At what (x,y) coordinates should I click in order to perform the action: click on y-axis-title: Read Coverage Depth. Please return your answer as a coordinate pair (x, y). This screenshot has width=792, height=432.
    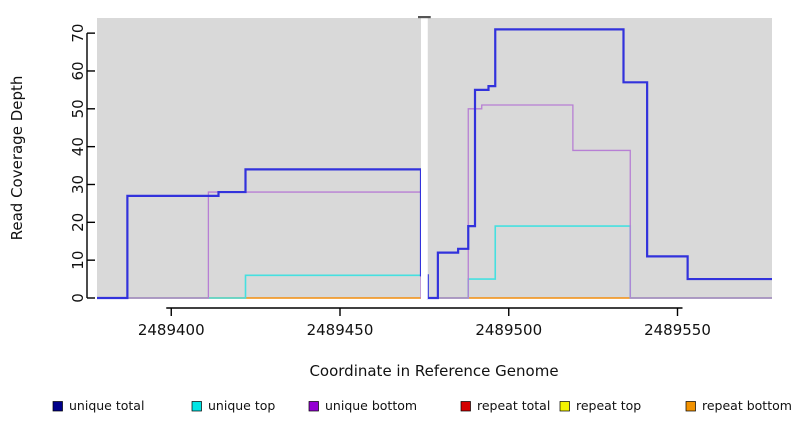
    Looking at the image, I should click on (17, 158).